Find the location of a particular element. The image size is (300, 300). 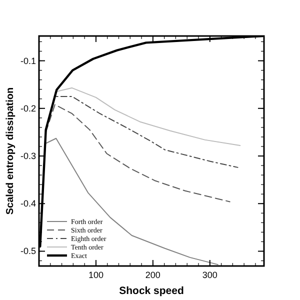

x-tick-label: 200 is located at coordinates (152, 275).